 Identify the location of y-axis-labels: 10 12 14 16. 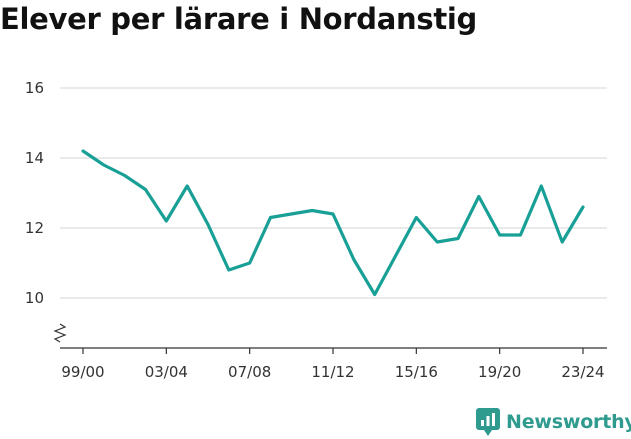
(34, 193).